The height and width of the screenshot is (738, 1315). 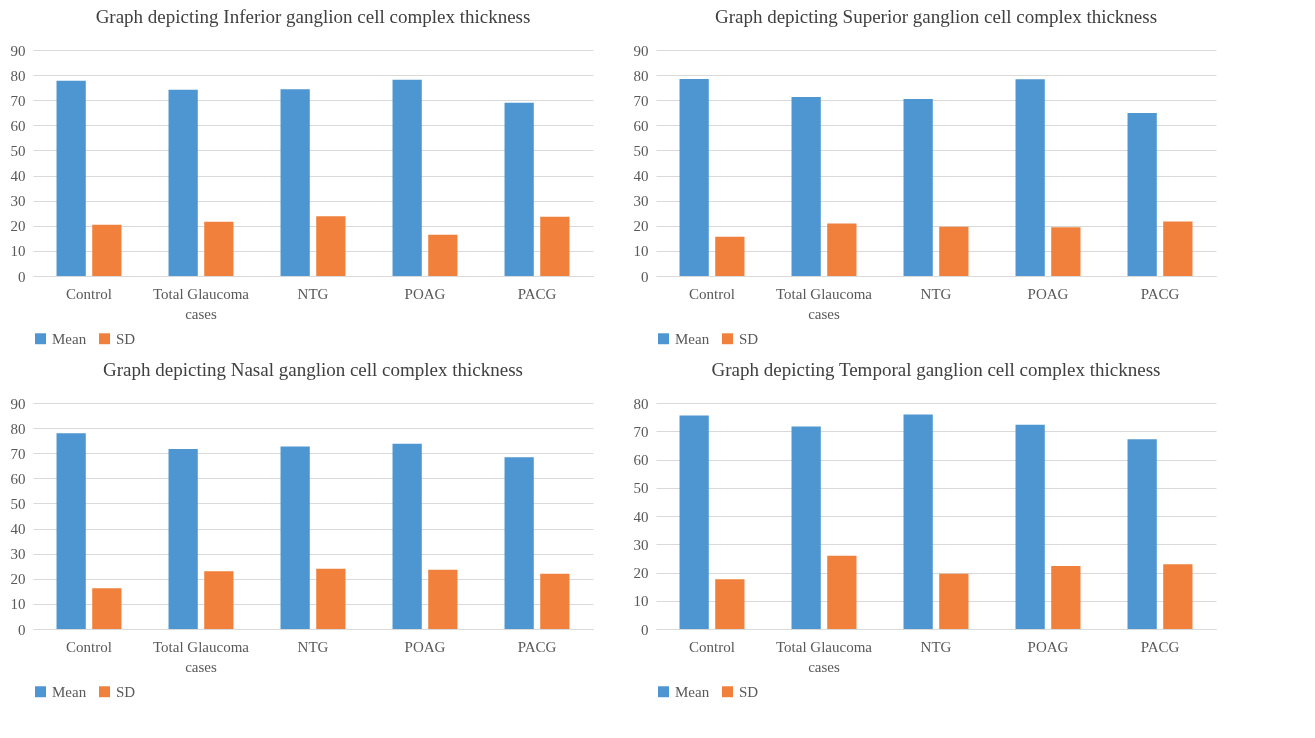 I want to click on chart-title: Graph depicting Nasal ganglion cell complex thickness, so click(x=313, y=369).